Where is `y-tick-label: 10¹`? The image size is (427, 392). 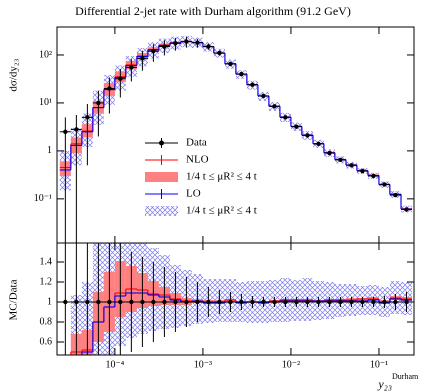 y-tick-label: 10¹ is located at coordinates (45, 102).